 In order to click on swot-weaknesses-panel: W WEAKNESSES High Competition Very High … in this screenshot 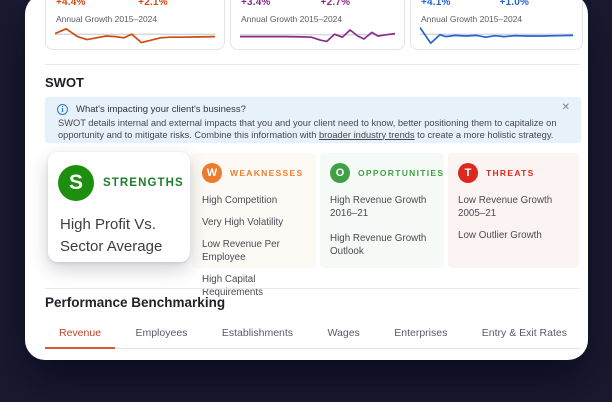, I will do `click(254, 225)`.